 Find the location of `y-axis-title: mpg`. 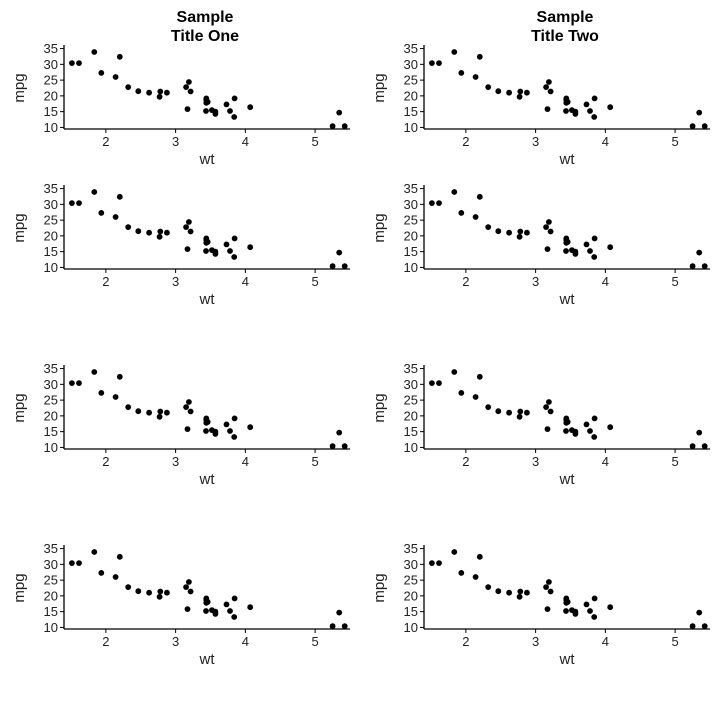

y-axis-title: mpg is located at coordinates (379, 587).